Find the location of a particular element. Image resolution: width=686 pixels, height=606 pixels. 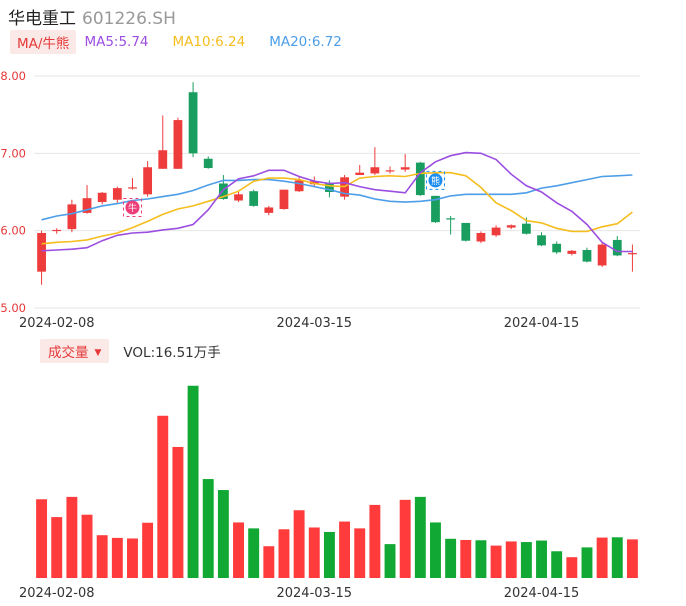

volume-x-tick-label: 2024-03-15 is located at coordinates (314, 593).